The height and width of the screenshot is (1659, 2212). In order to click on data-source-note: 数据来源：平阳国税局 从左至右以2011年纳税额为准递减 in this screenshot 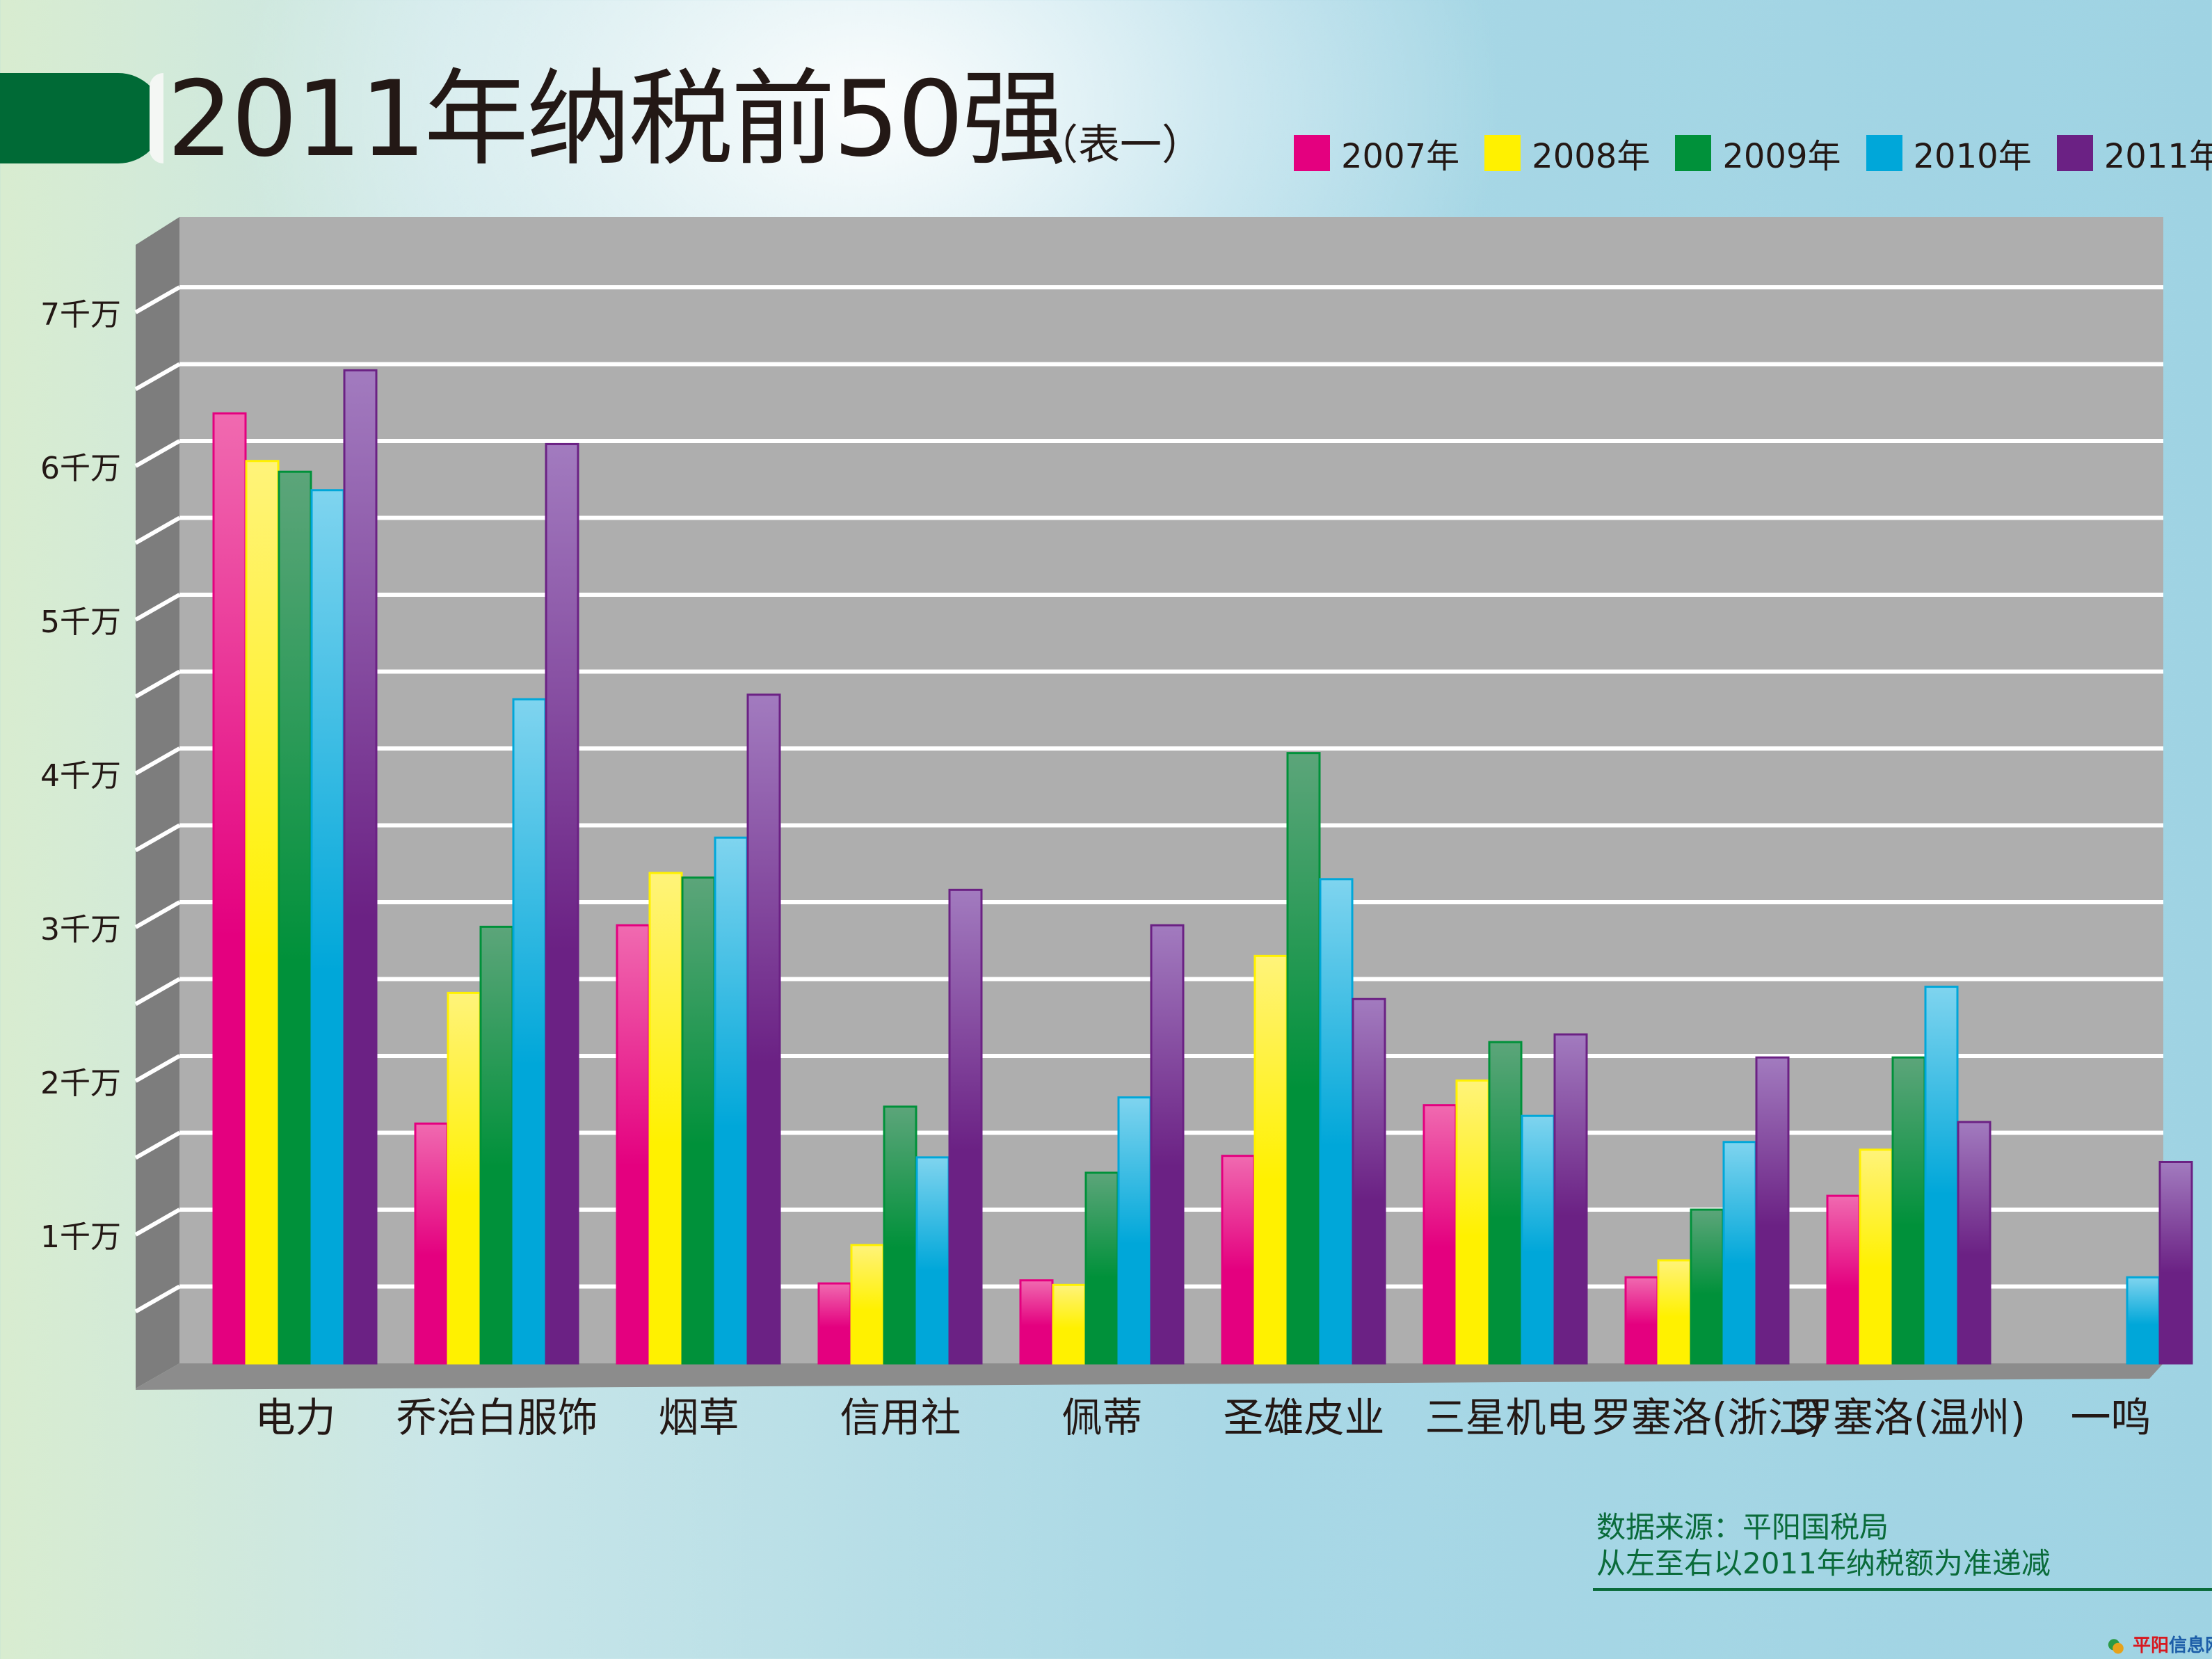, I will do `click(1823, 1545)`.